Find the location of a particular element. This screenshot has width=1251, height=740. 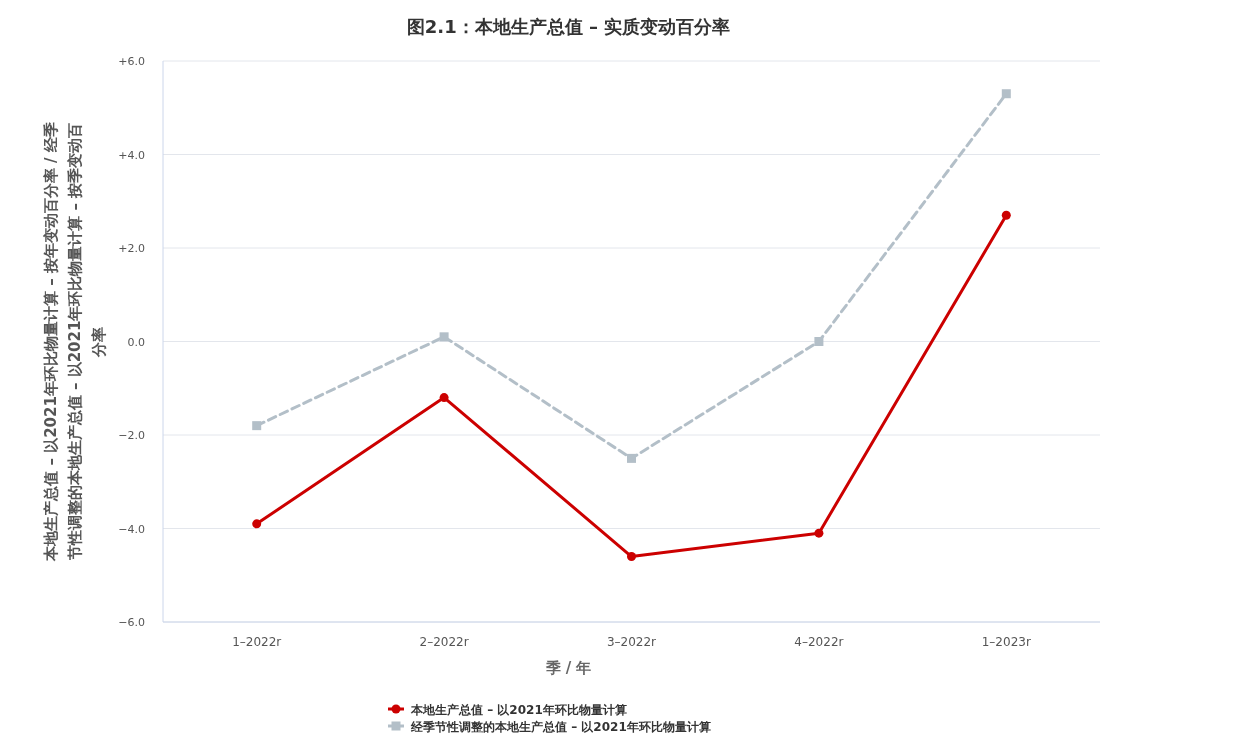

y-tick-label: +4.0 is located at coordinates (131, 155).